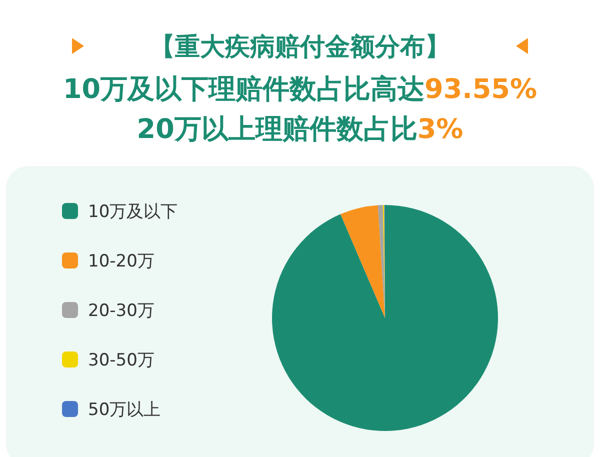  Describe the element at coordinates (121, 360) in the screenshot. I see `legend-label: 30-50万` at that location.